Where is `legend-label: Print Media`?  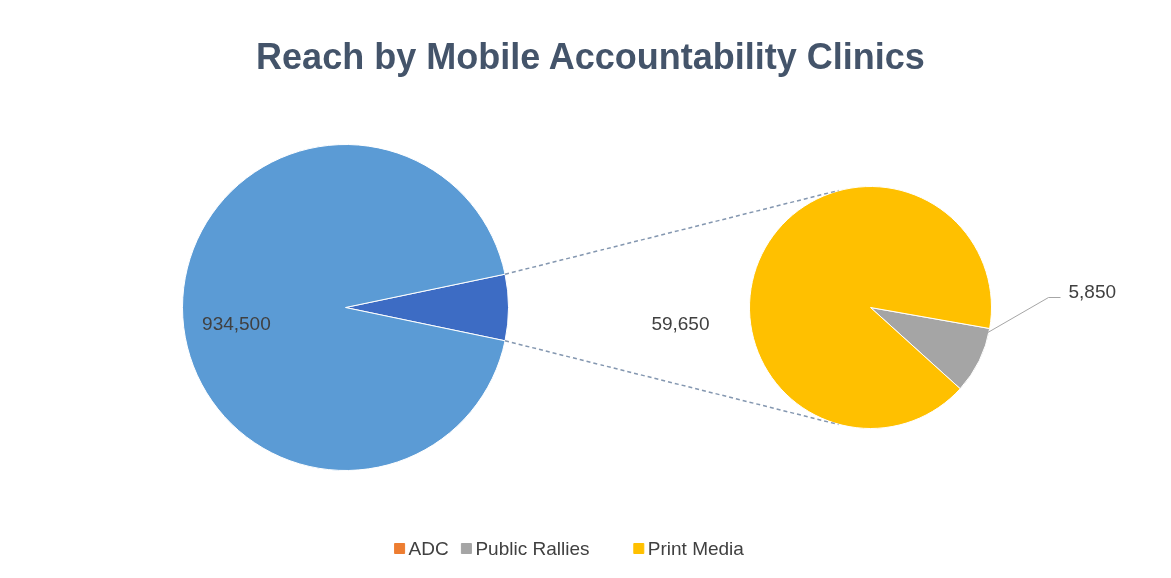
legend-label: Print Media is located at coordinates (696, 548).